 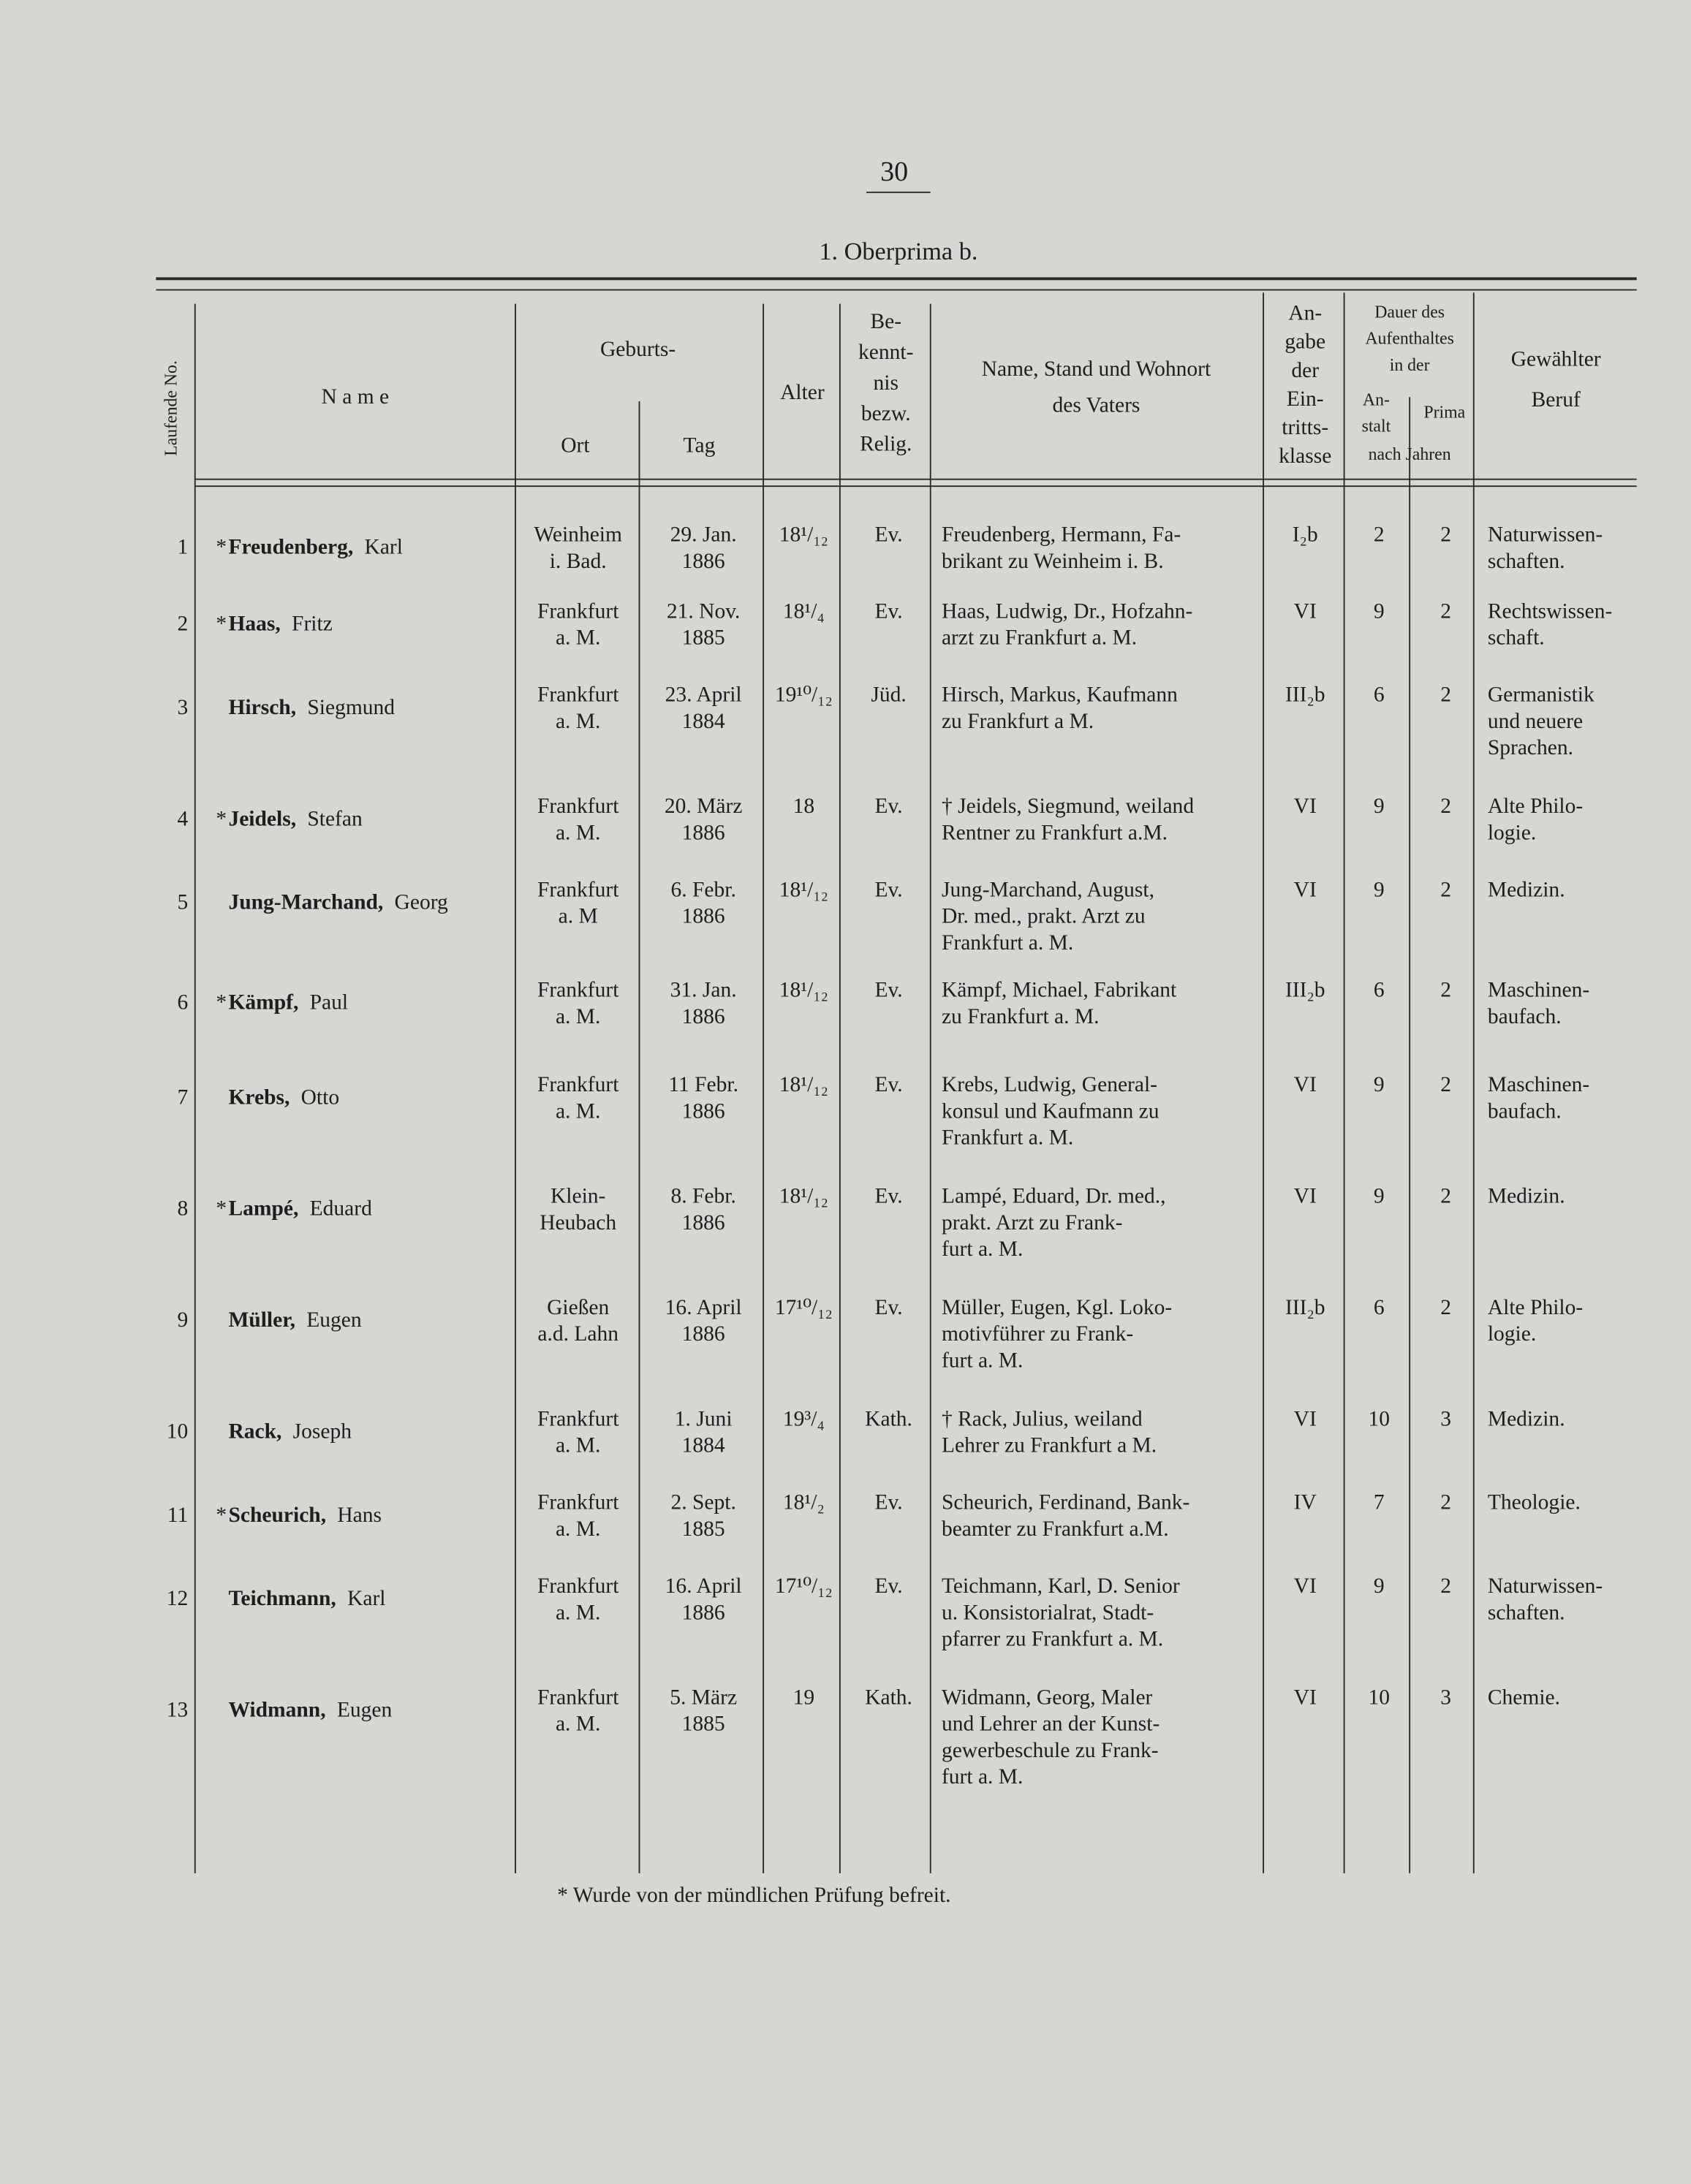 I want to click on father: Scheurich, Ferdinand, Bank-, so click(x=1065, y=1502).